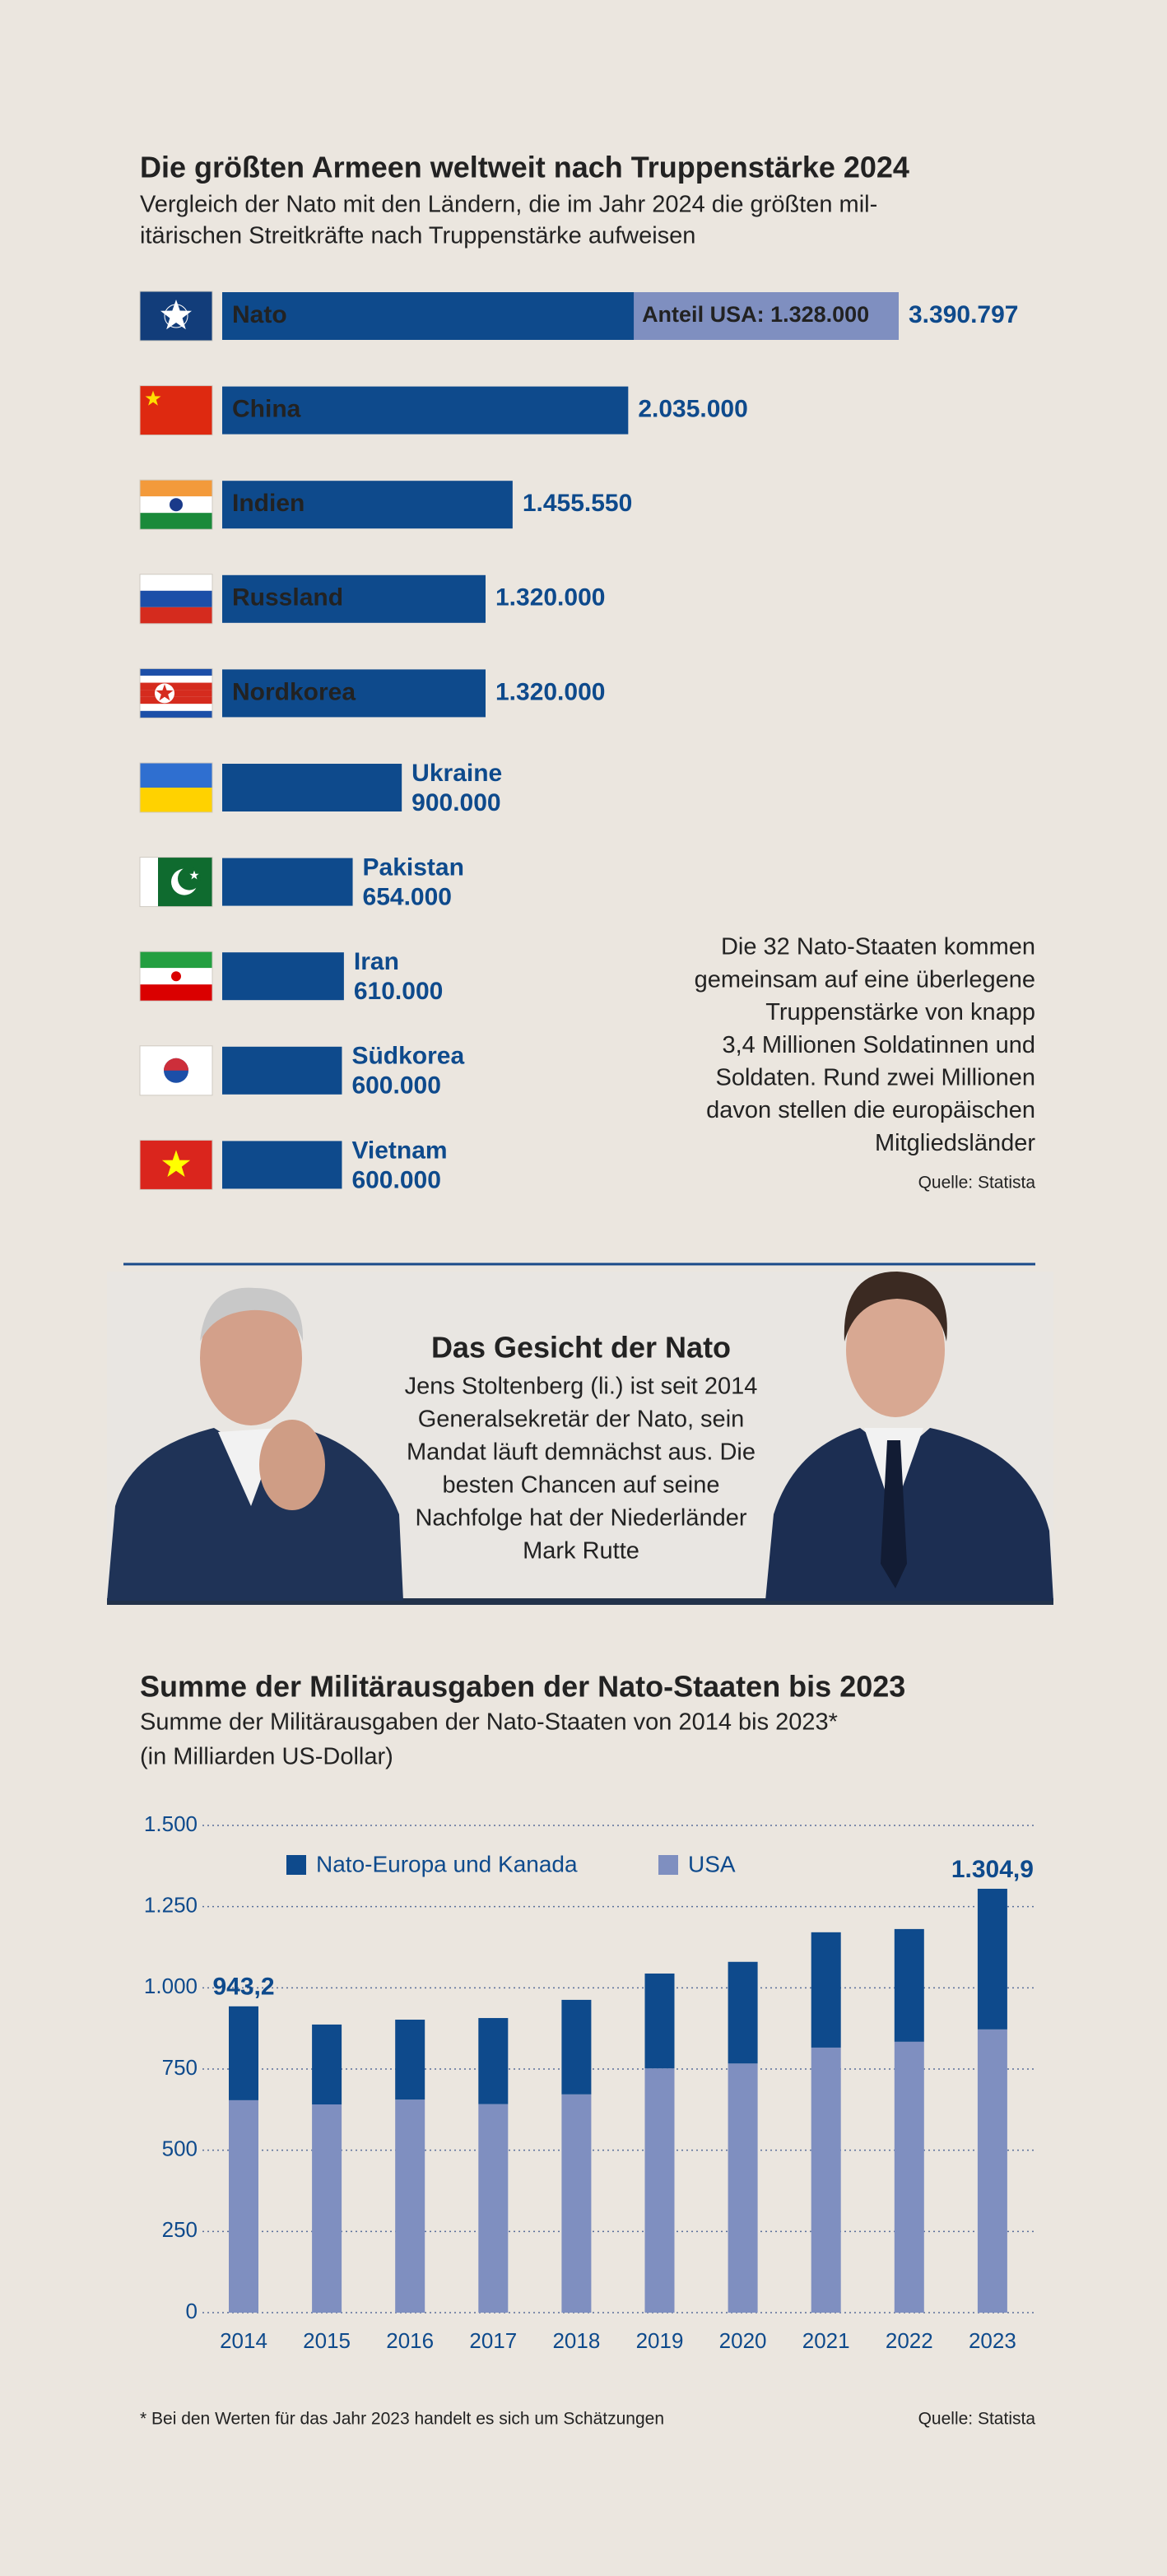  Describe the element at coordinates (408, 897) in the screenshot. I see `value-label: 654.000` at that location.